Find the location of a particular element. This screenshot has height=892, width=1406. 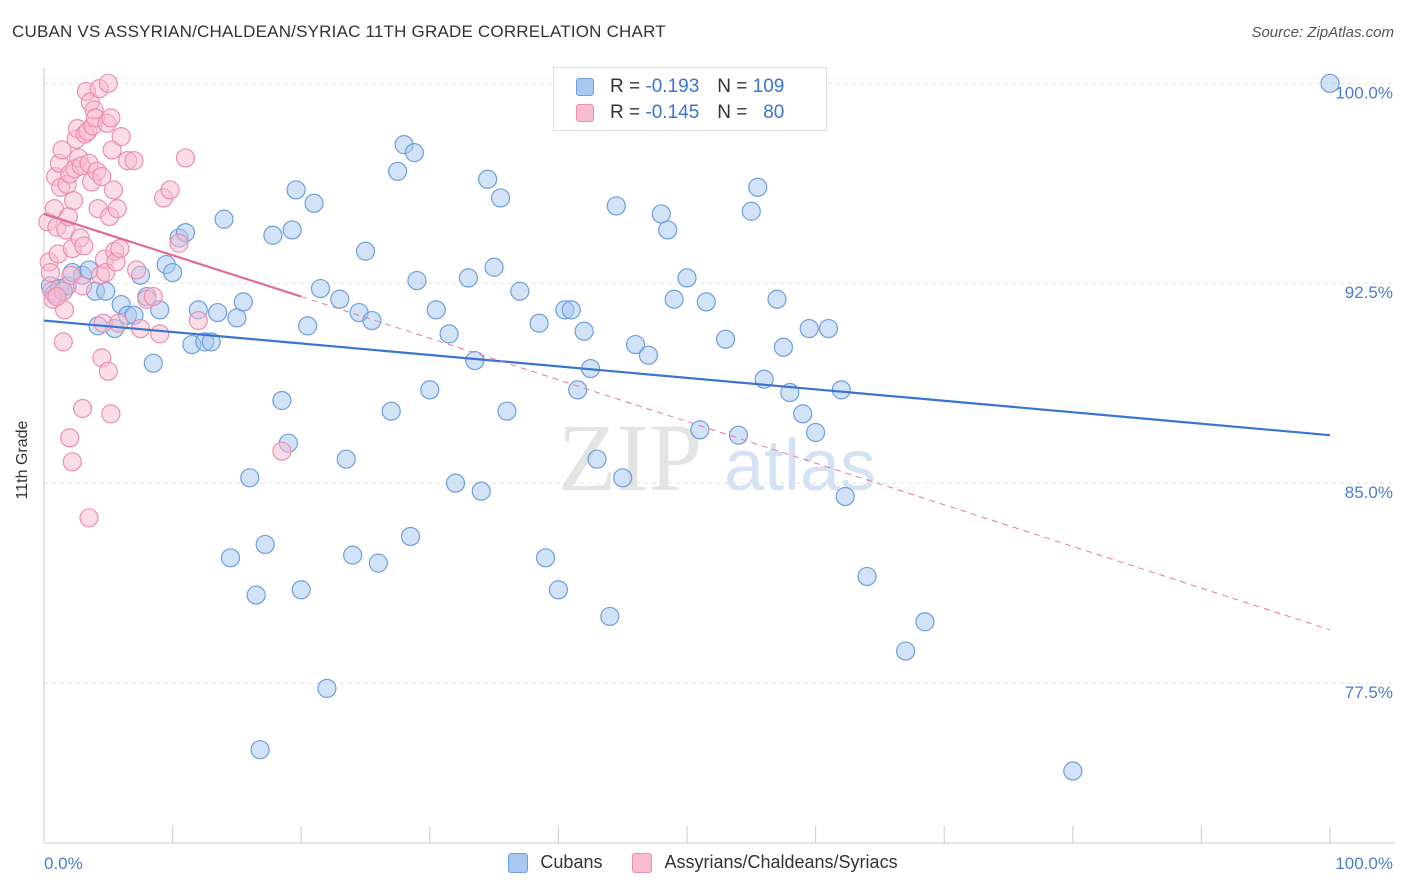

r-label: R = is located at coordinates (625, 112).